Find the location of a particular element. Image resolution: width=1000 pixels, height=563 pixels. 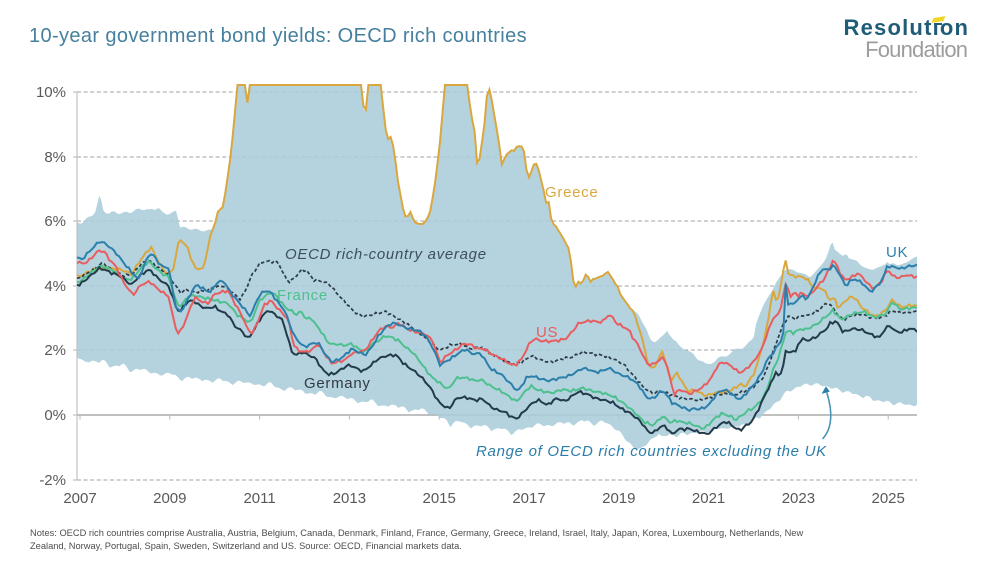

svg-text: 2025 is located at coordinates (888, 498).